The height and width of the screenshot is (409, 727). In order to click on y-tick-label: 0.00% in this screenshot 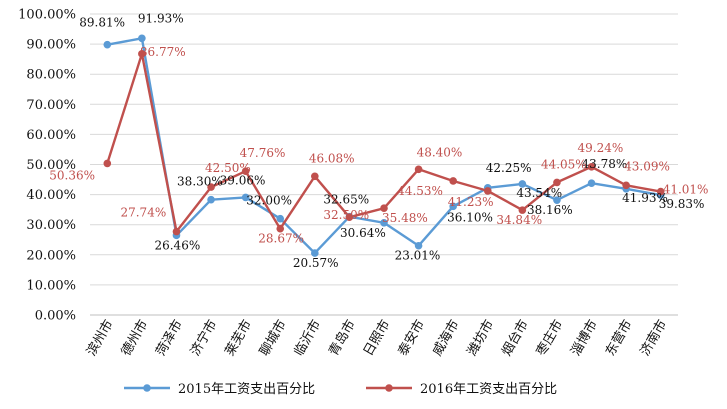, I will do `click(55, 316)`.